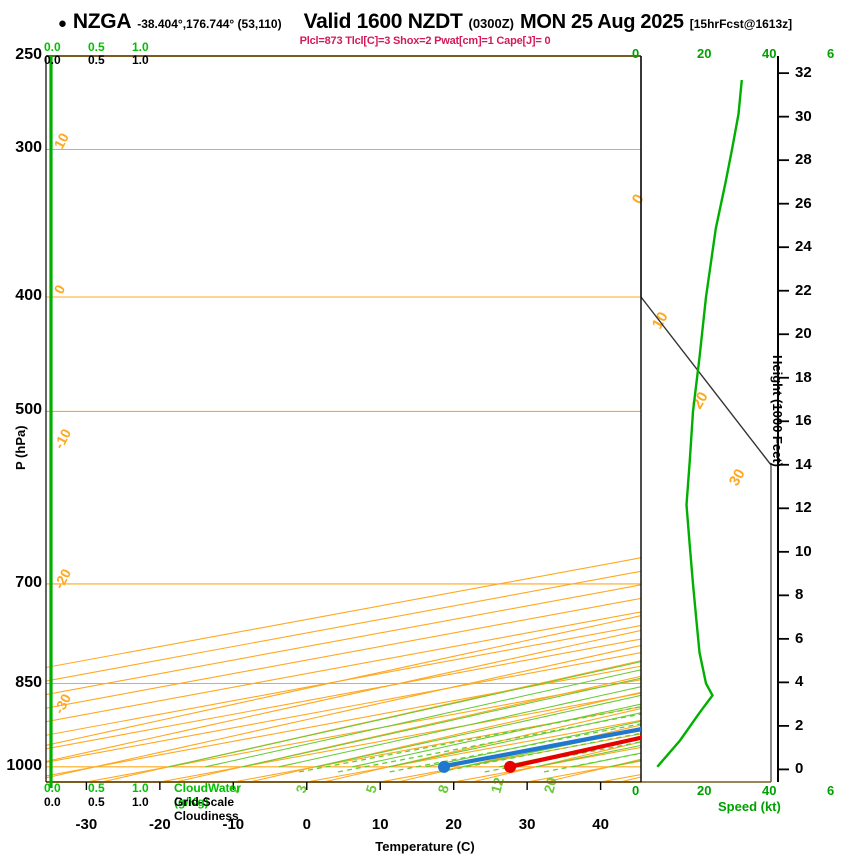 This screenshot has width=850, height=860. What do you see at coordinates (510, 766) in the screenshot?
I see `surface-temperature-marker` at bounding box center [510, 766].